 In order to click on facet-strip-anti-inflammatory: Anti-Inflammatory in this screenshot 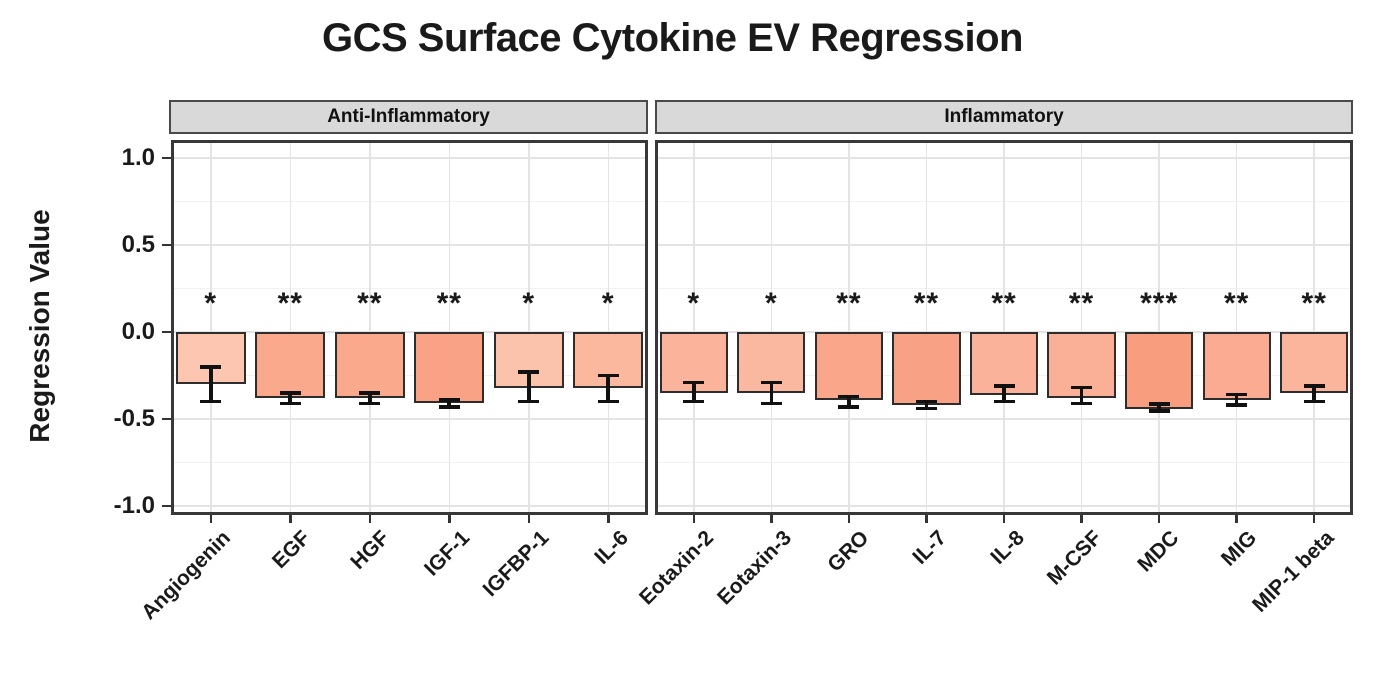, I will do `click(408, 117)`.